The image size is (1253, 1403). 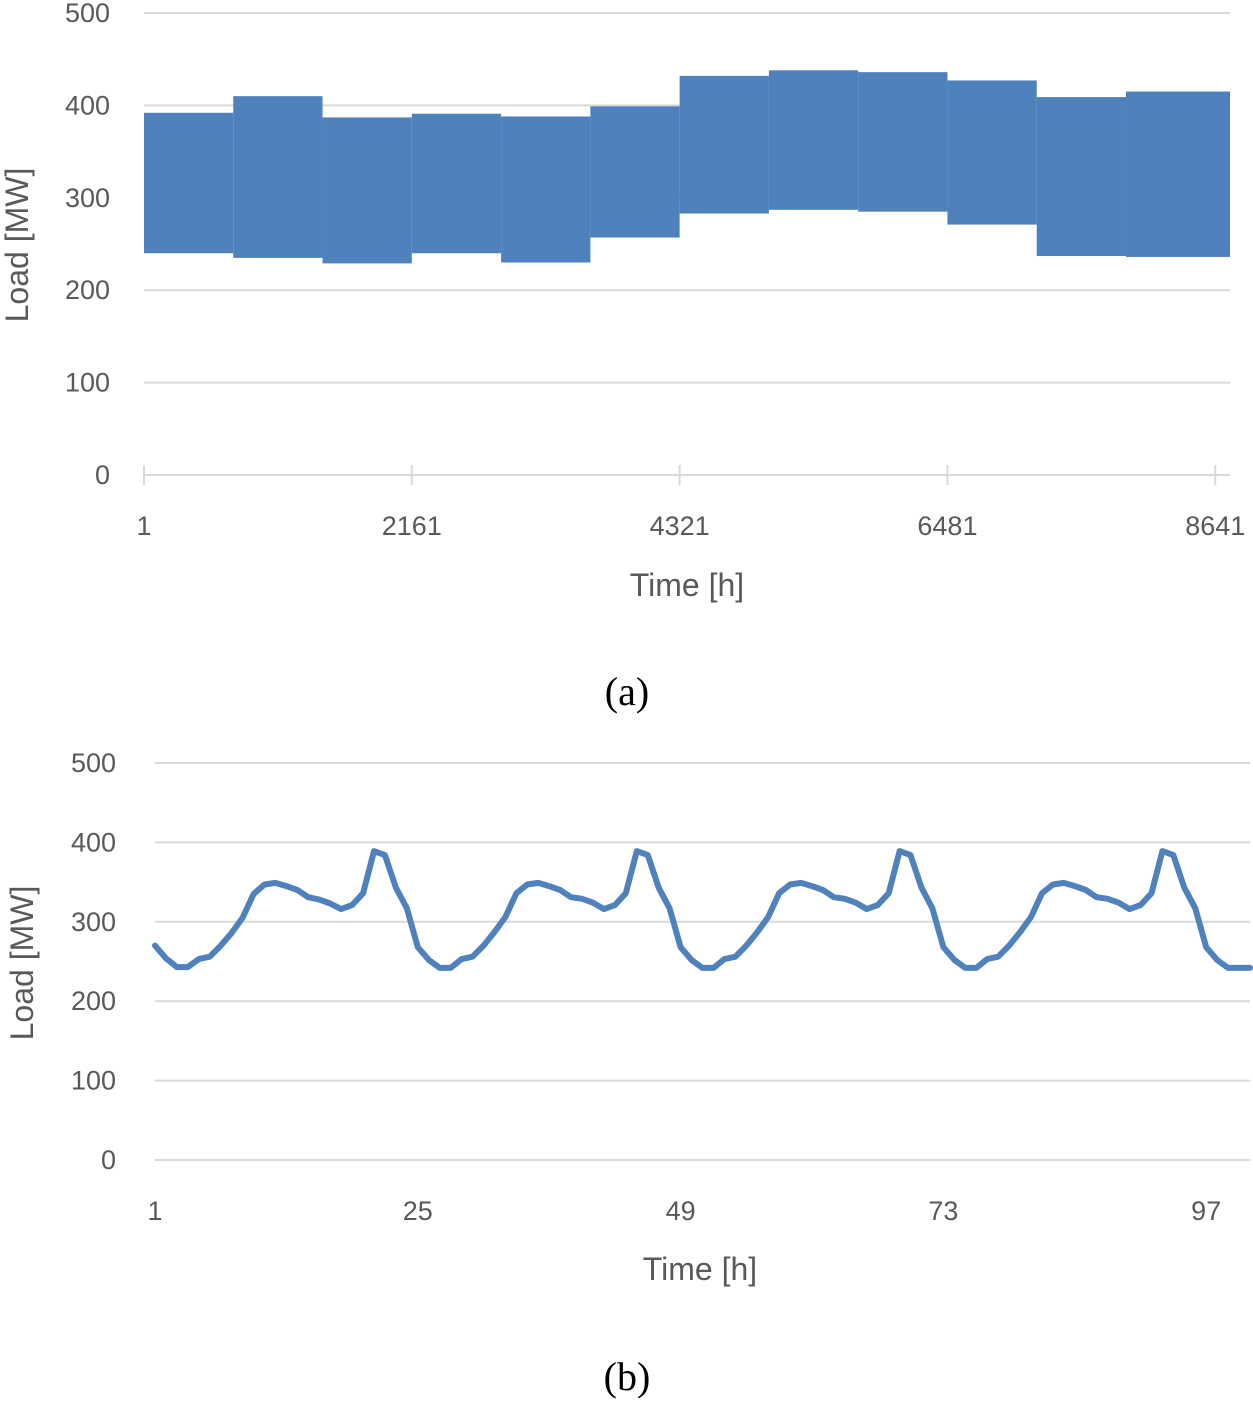 I want to click on x-tick-label: 2161, so click(x=412, y=526).